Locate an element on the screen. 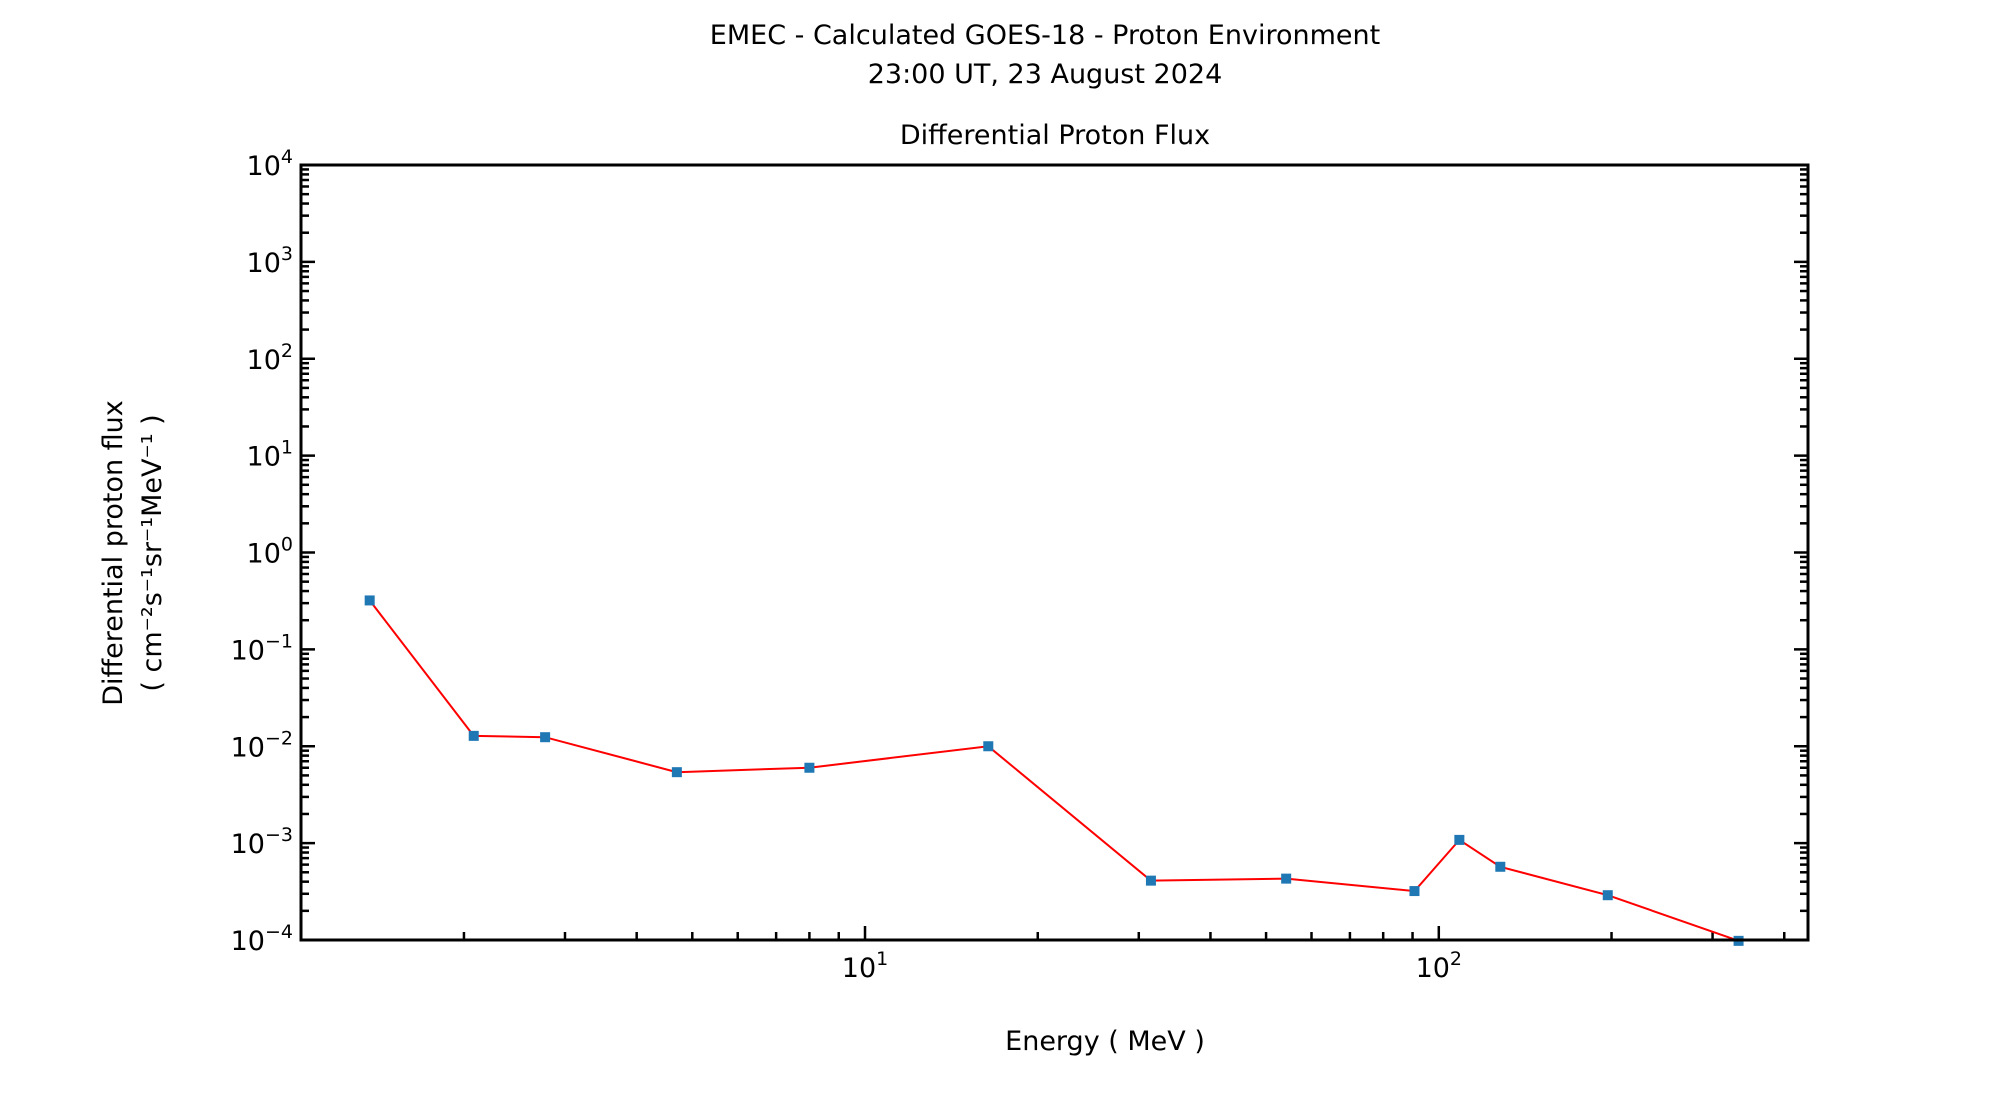 The image size is (2000, 1100). y-tick-label: 10¹ is located at coordinates (270, 455).